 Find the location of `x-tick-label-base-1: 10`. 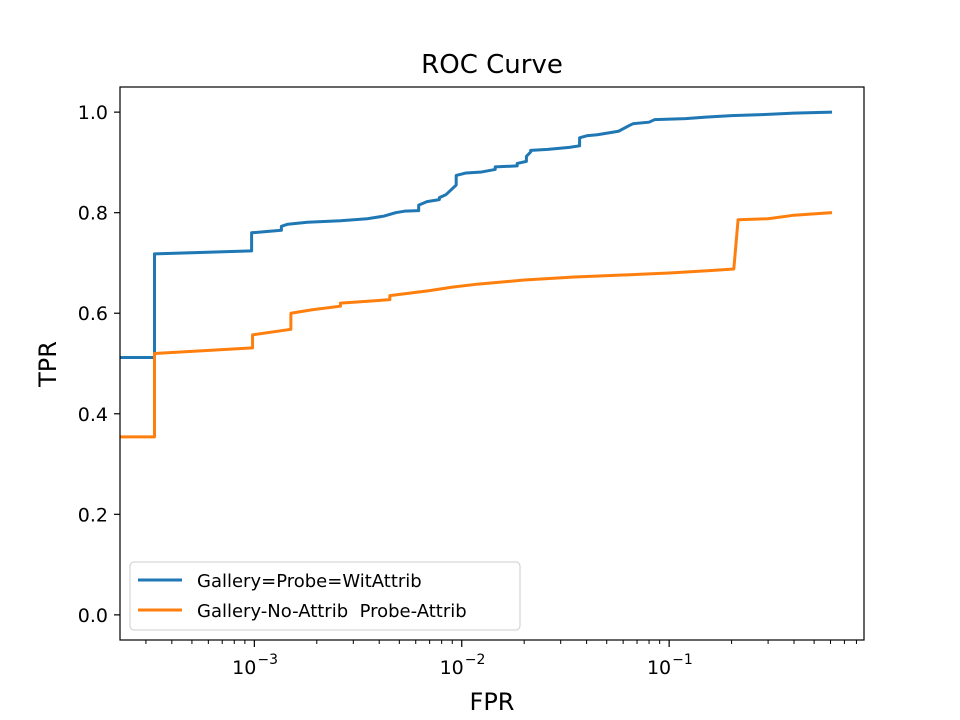

x-tick-label-base-1: 10 is located at coordinates (452, 668).